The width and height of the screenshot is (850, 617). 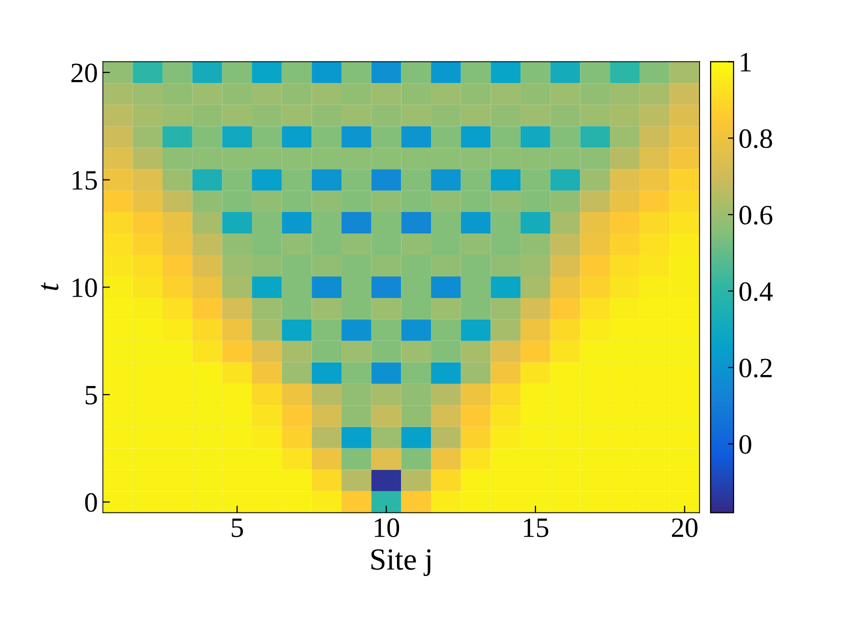 What do you see at coordinates (745, 444) in the screenshot?
I see `color-bar-label: 0` at bounding box center [745, 444].